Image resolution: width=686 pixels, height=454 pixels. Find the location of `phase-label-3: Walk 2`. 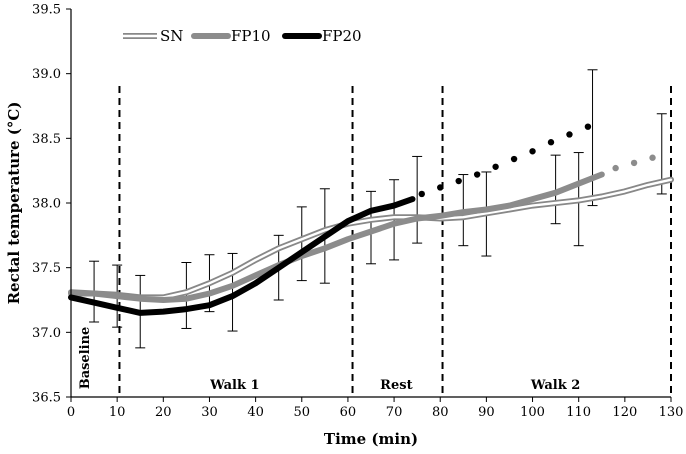

phase-label-3: Walk 2 is located at coordinates (555, 385).